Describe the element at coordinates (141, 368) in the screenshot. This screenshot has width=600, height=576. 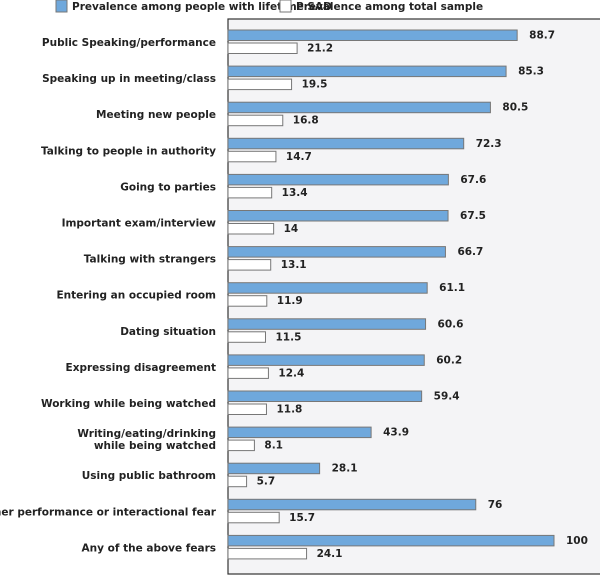
I see `category-label: Expressing disagreement` at that location.